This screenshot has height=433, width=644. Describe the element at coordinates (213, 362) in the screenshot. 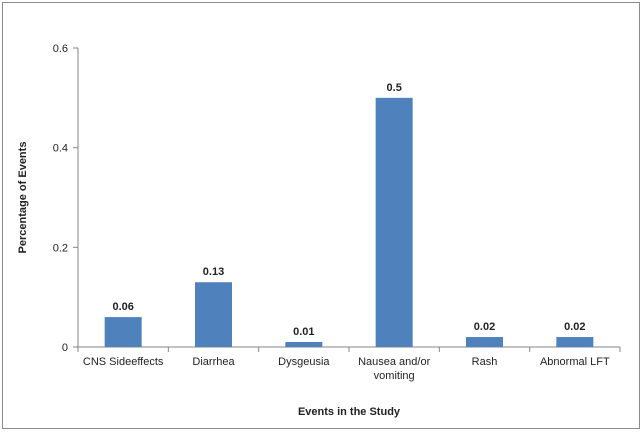

I see `category-label: Diarrhea` at that location.